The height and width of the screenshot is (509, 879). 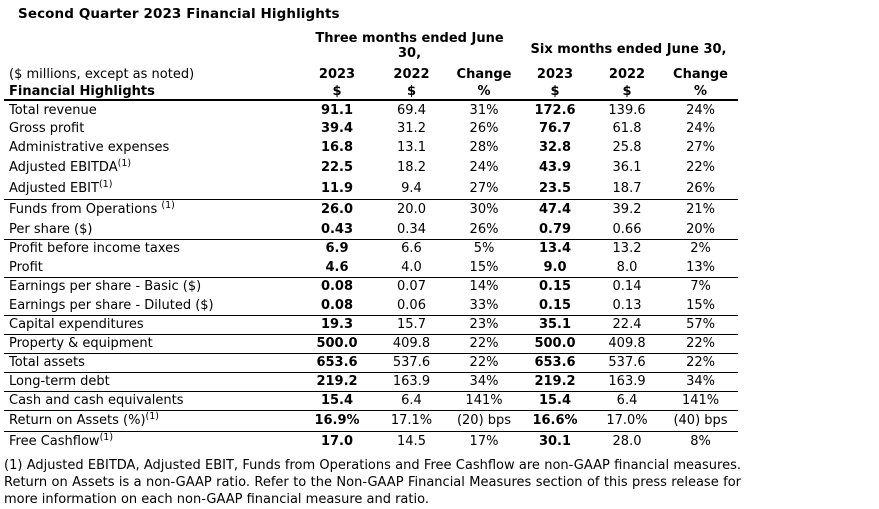 I want to click on table-row: Adjusted EBIT(1) 11.9 9.4 27% 23.5 18.7 26%, so click(x=371, y=189).